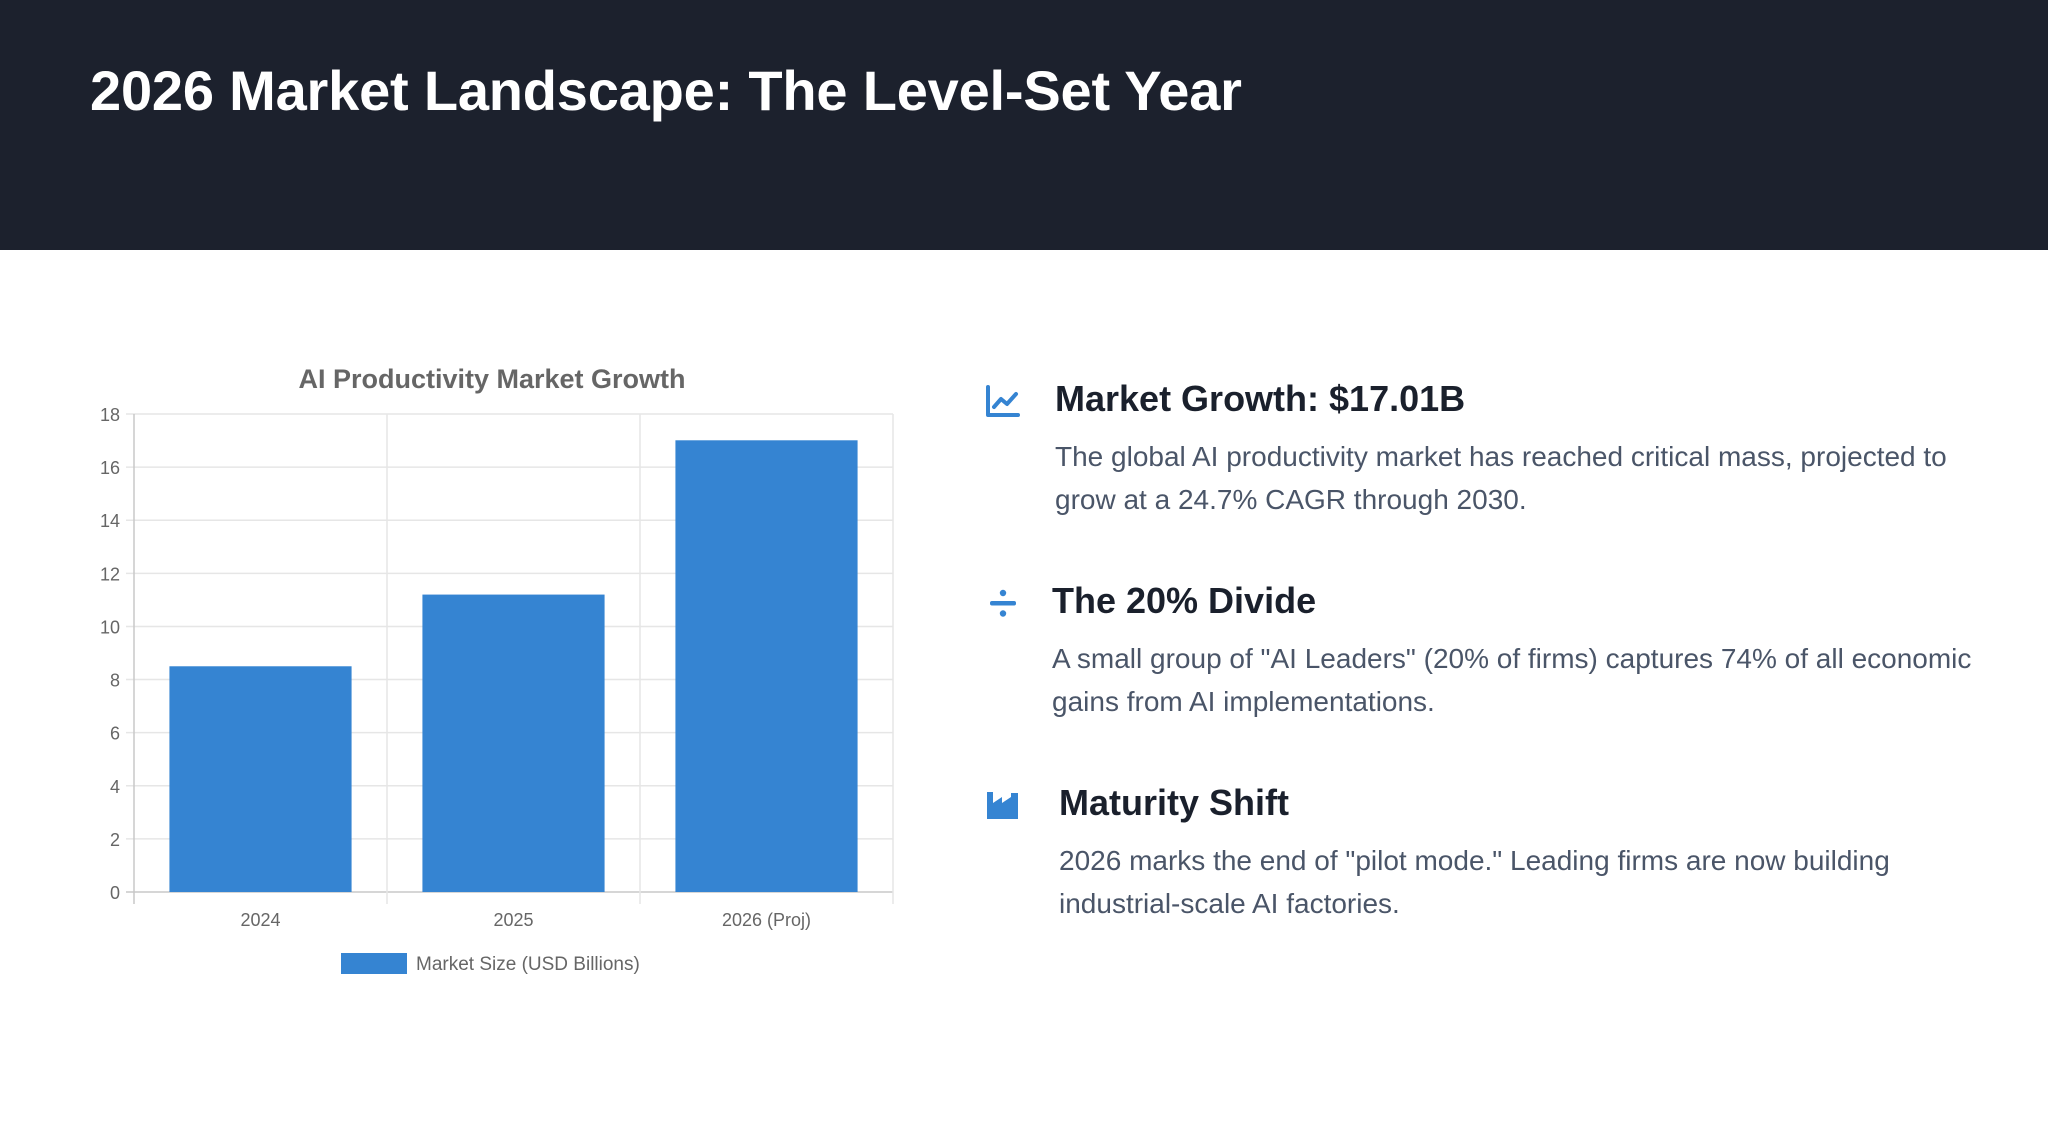  I want to click on chart-bars, so click(513, 666).